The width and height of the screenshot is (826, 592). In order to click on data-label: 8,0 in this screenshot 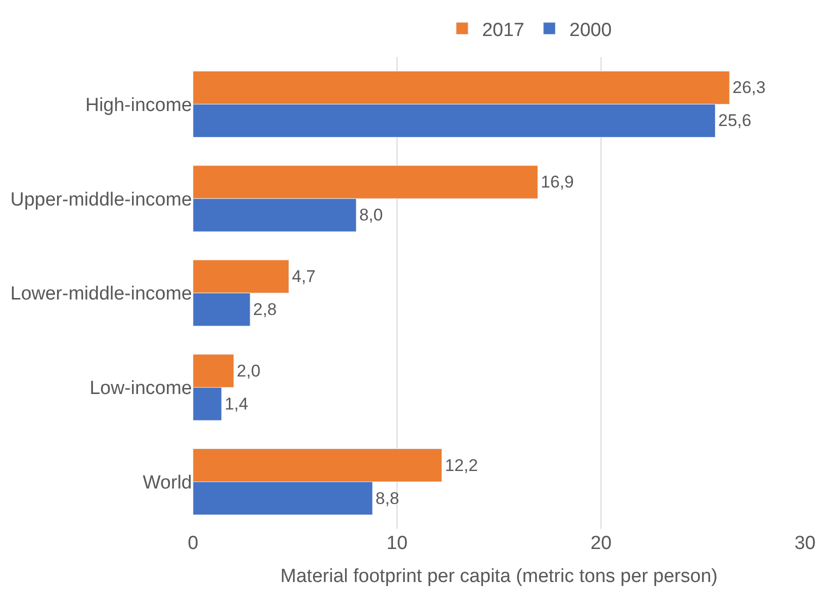, I will do `click(371, 215)`.